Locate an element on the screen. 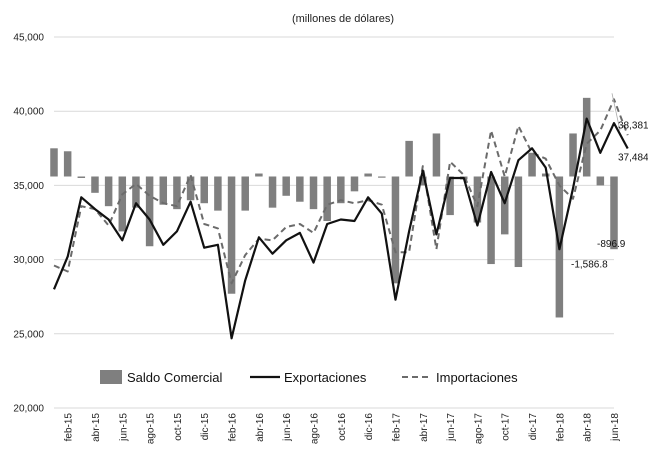  x-tick-label: abr-16 is located at coordinates (260, 427).